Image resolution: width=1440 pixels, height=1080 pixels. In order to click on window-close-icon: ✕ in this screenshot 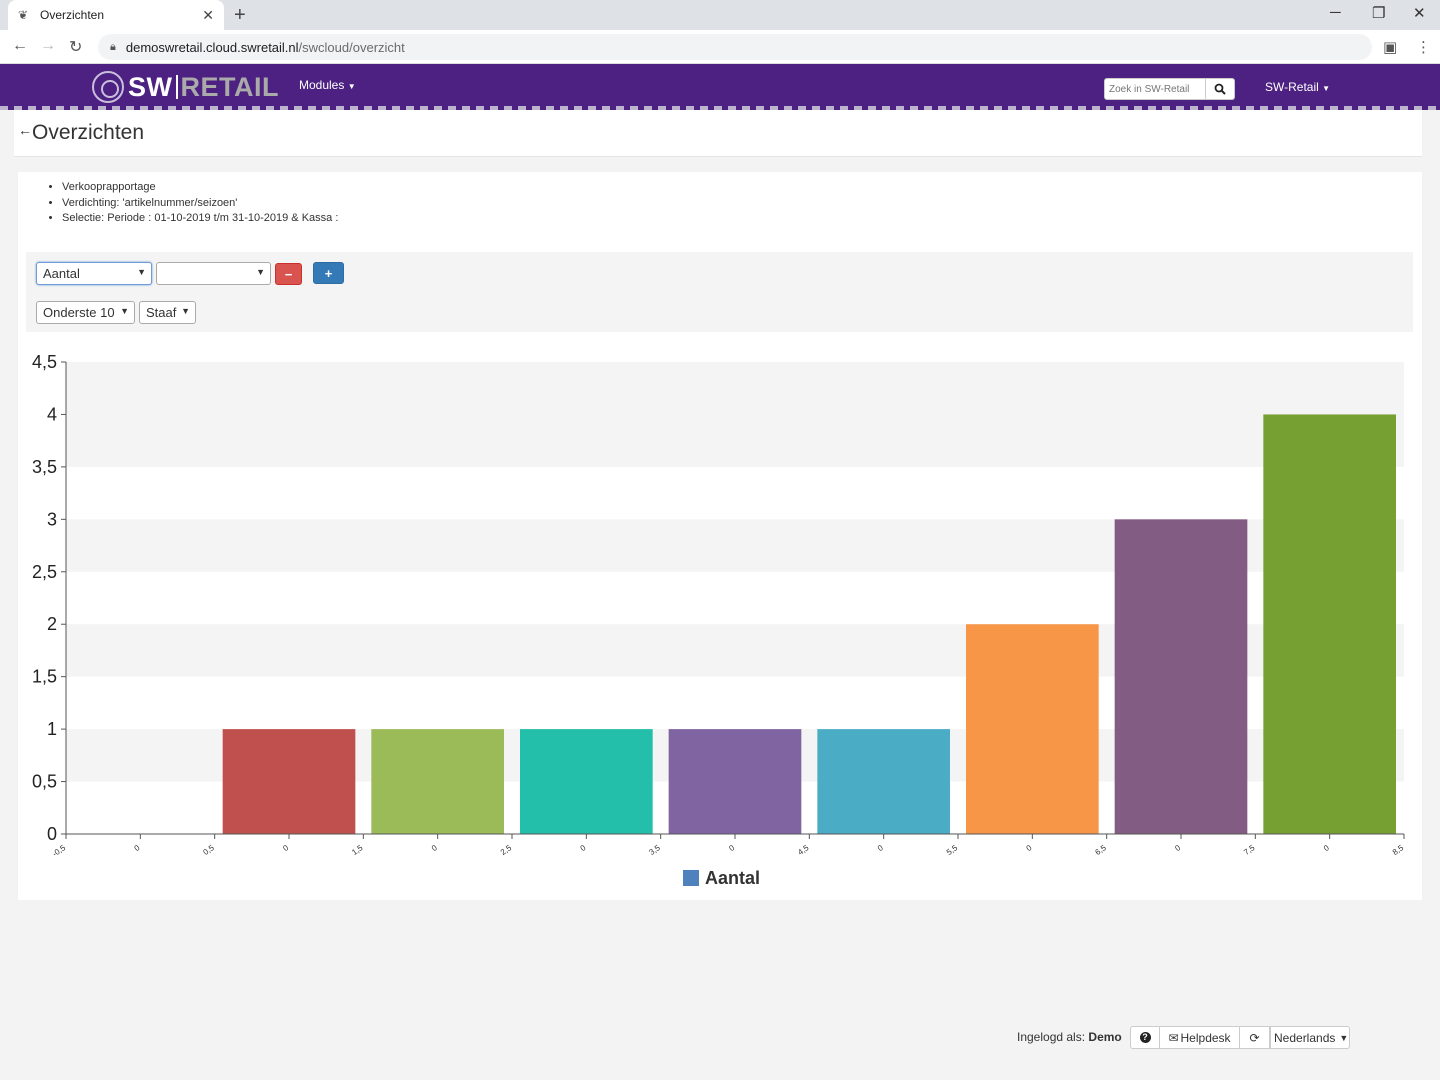, I will do `click(1419, 13)`.